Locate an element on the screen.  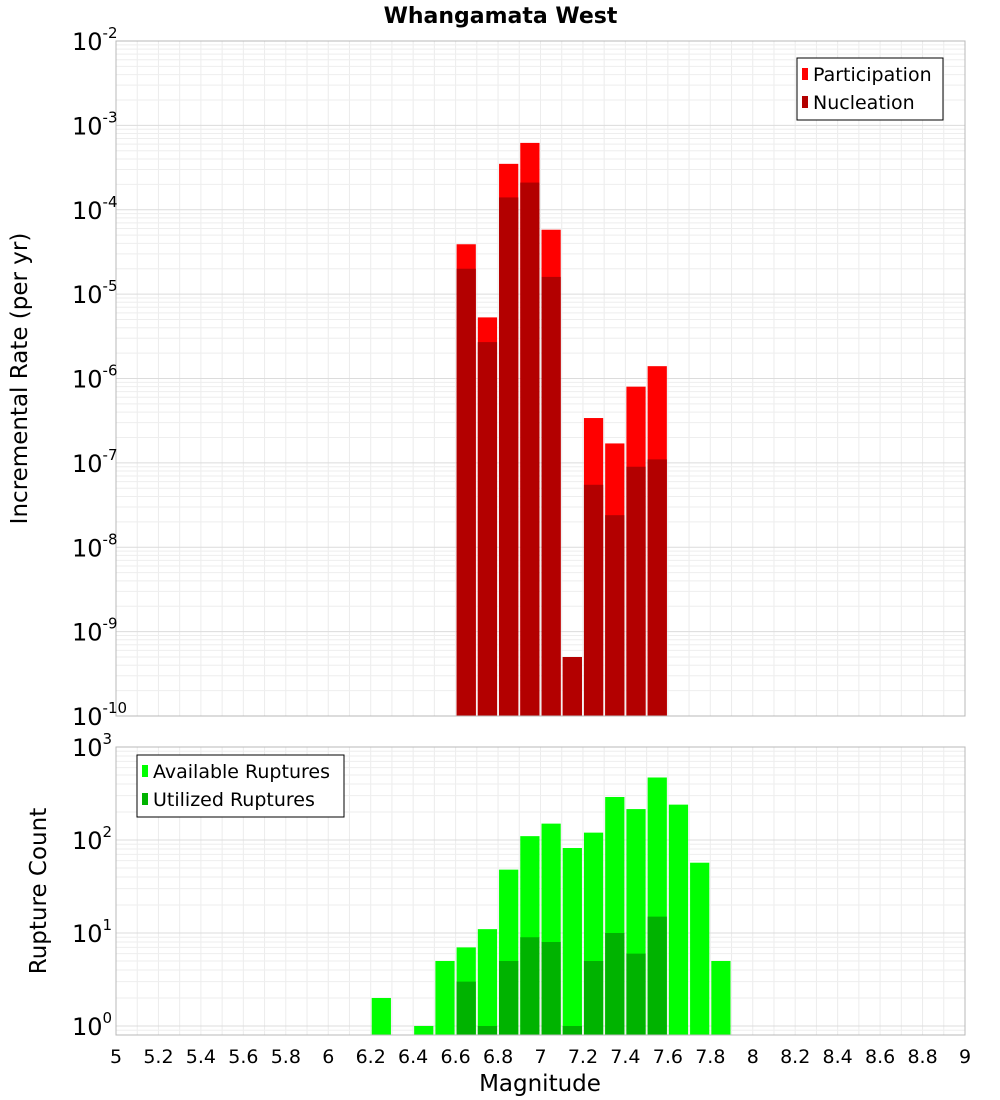
y-tick-label: 10⁻³ is located at coordinates (95, 124).